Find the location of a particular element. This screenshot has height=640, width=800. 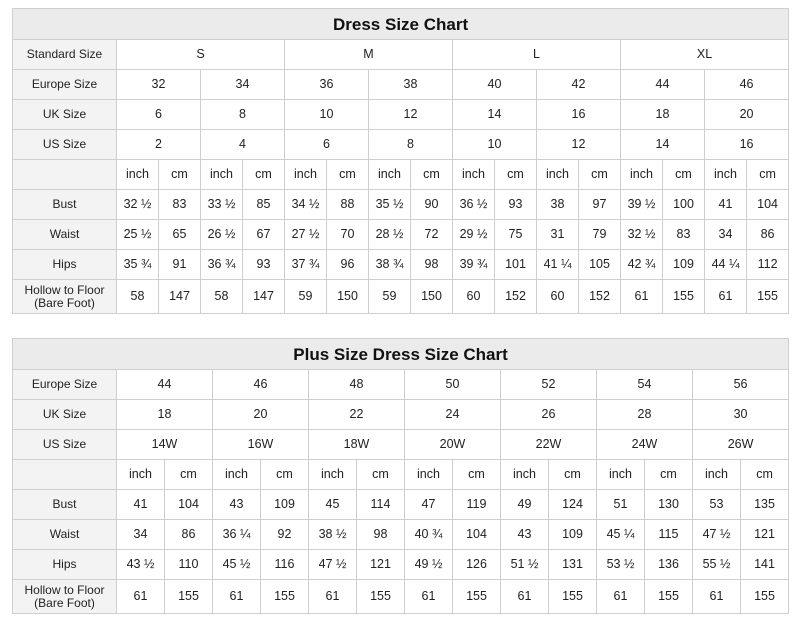

cell: 22 is located at coordinates (356, 414).